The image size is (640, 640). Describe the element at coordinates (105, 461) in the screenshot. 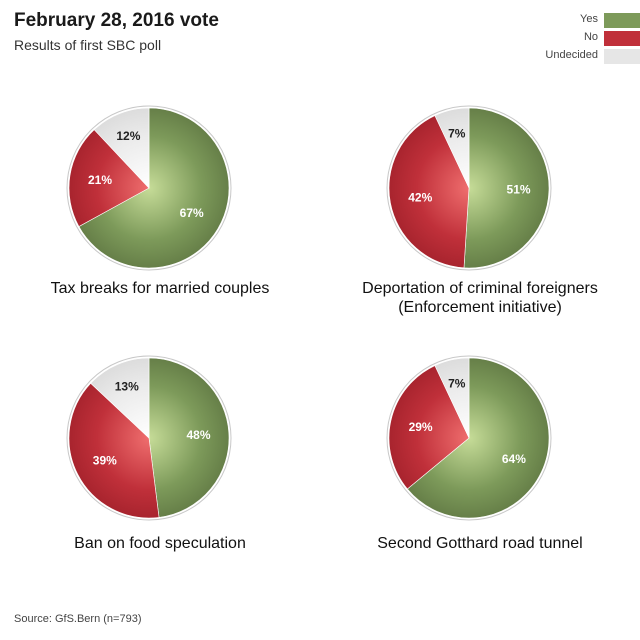

I see `slice-label-no: 39%` at that location.